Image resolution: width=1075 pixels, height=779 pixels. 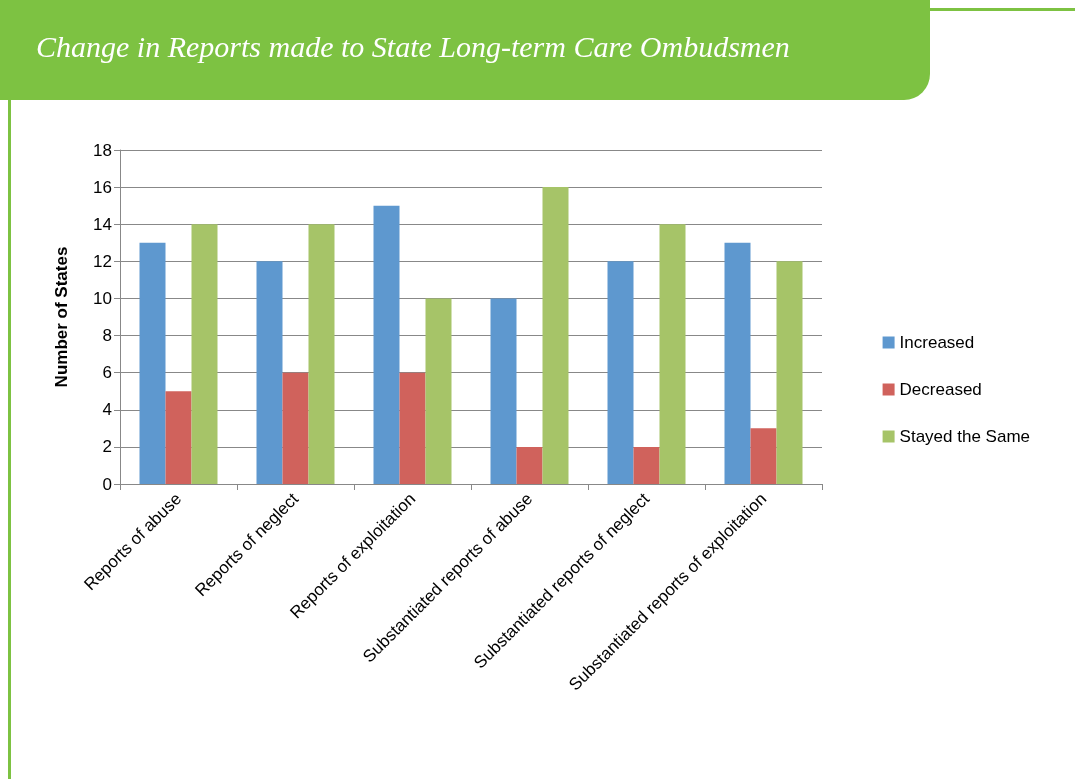 I want to click on y-tick-label: 2, so click(x=107, y=447).